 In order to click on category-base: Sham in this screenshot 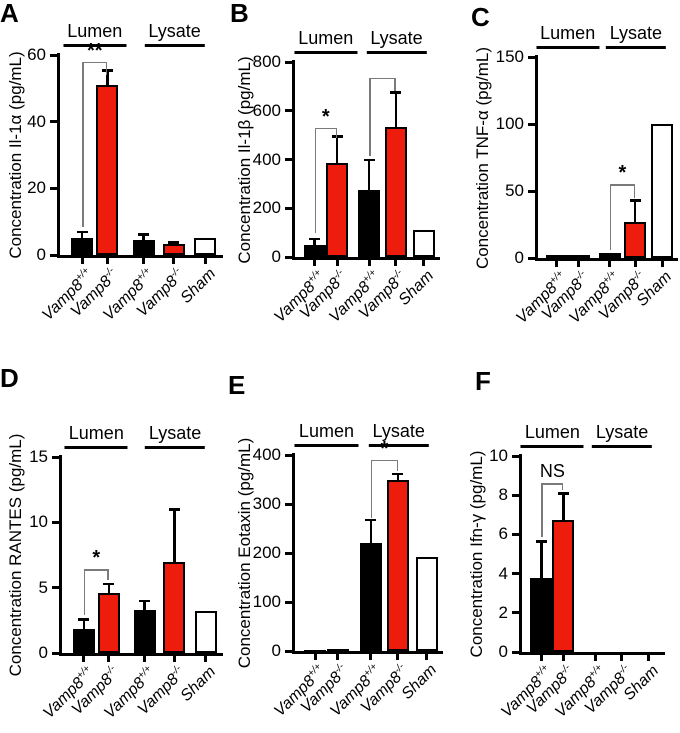, I will do `click(198, 286)`.